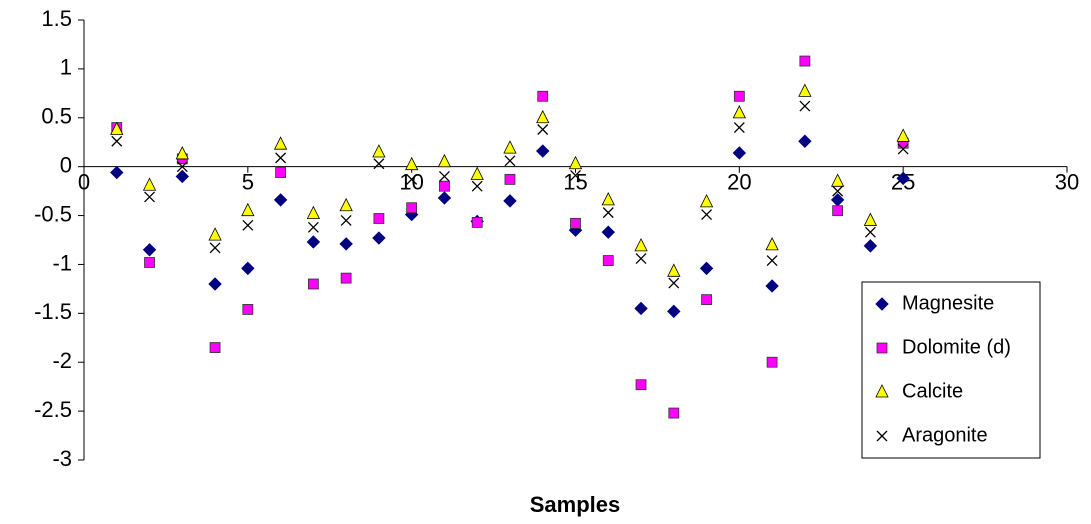  I want to click on x-axis-title: Samples, so click(575, 504).